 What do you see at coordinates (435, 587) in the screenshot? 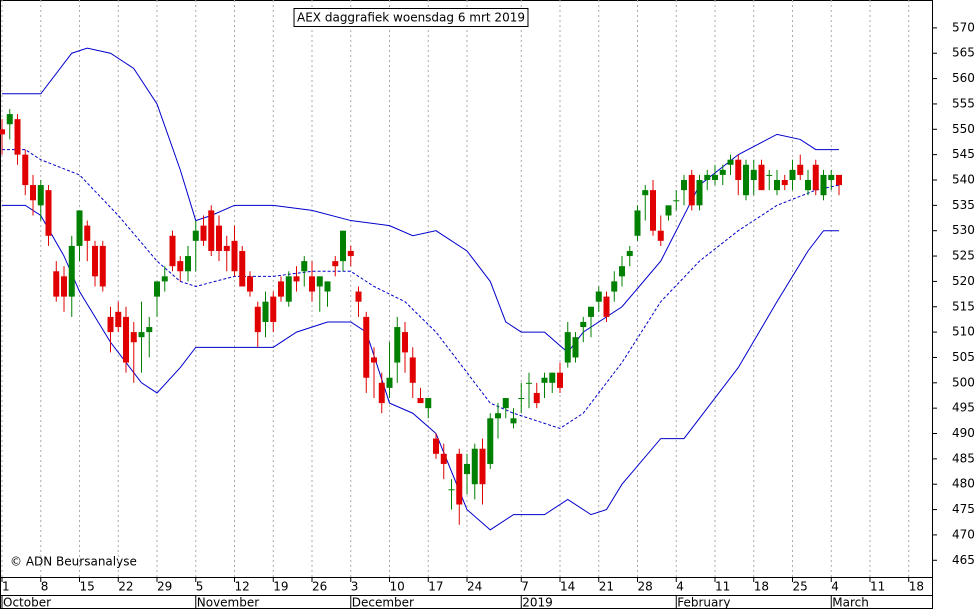
I see `x-tick-label: 17` at bounding box center [435, 587].